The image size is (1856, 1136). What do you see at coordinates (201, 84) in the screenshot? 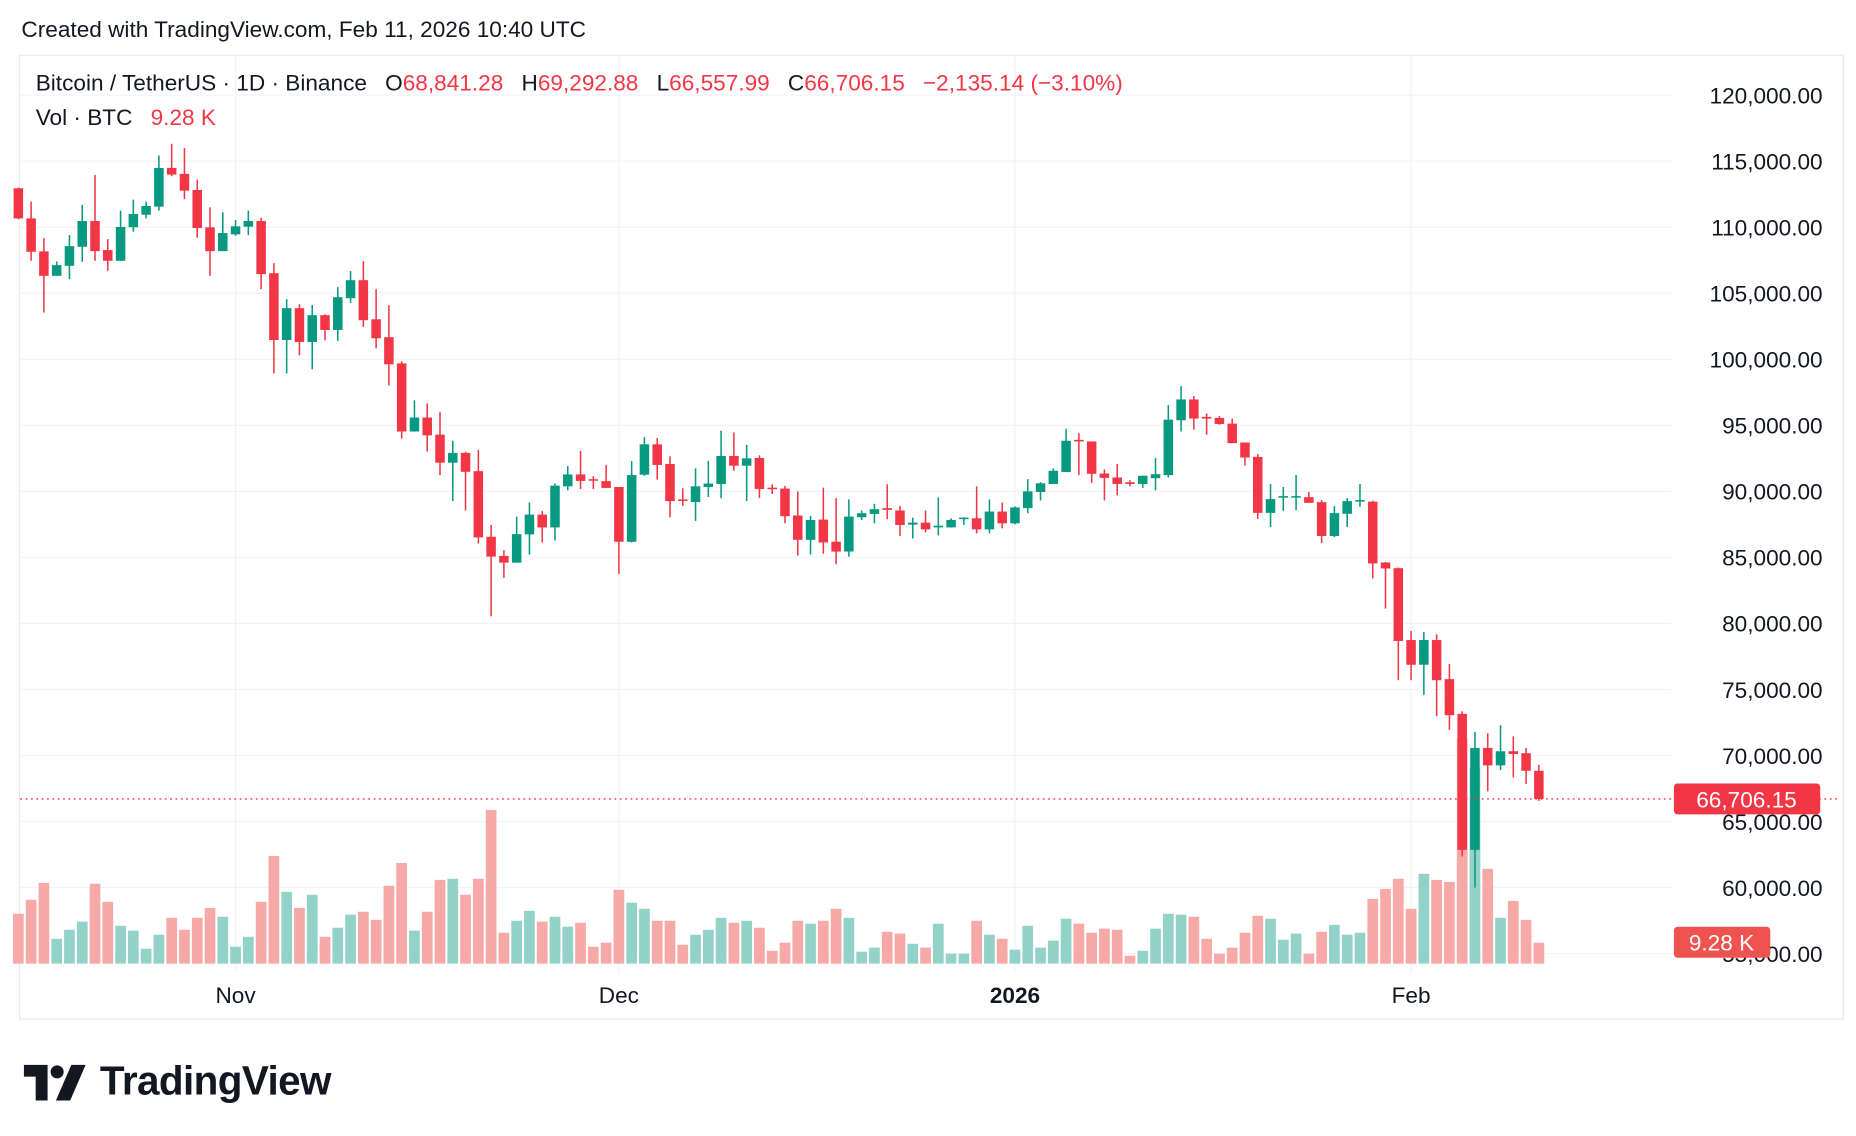
I see `symbol-title: Bitcoin / TetherUS · 1D · Binance` at bounding box center [201, 84].